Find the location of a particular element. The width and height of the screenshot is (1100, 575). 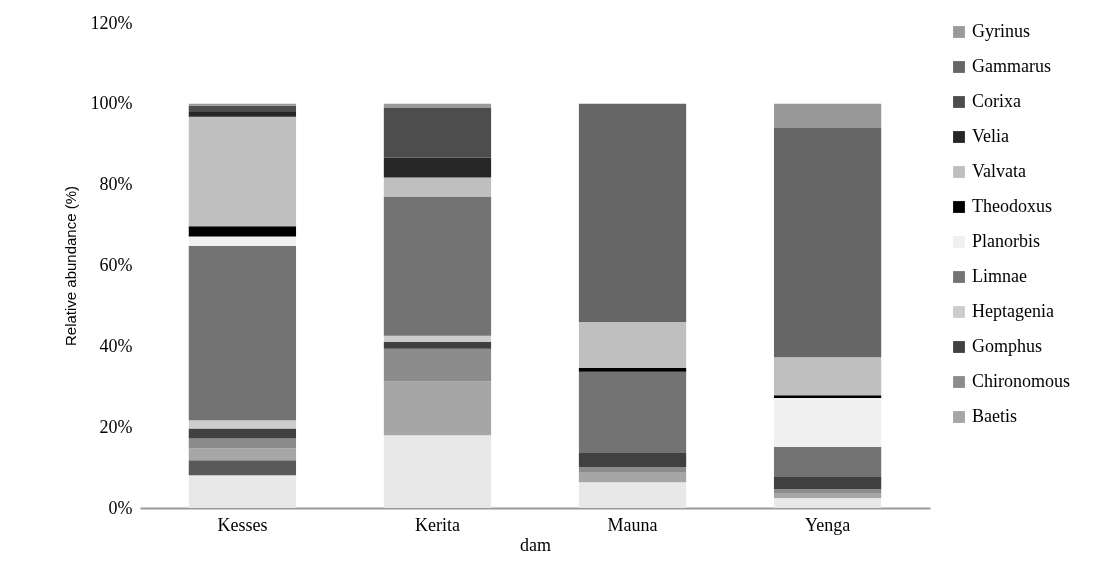

y-tick-label: 40% is located at coordinates (116, 345).